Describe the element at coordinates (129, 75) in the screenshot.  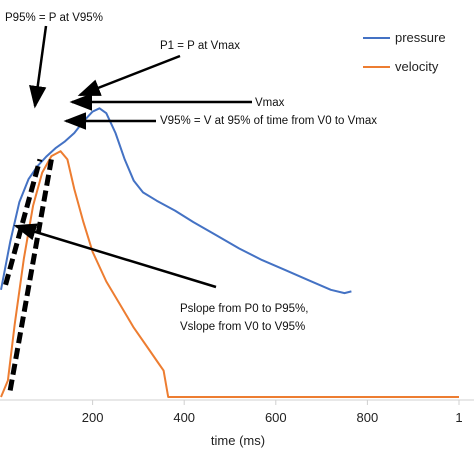
I see `annotation-p1-arrow` at that location.